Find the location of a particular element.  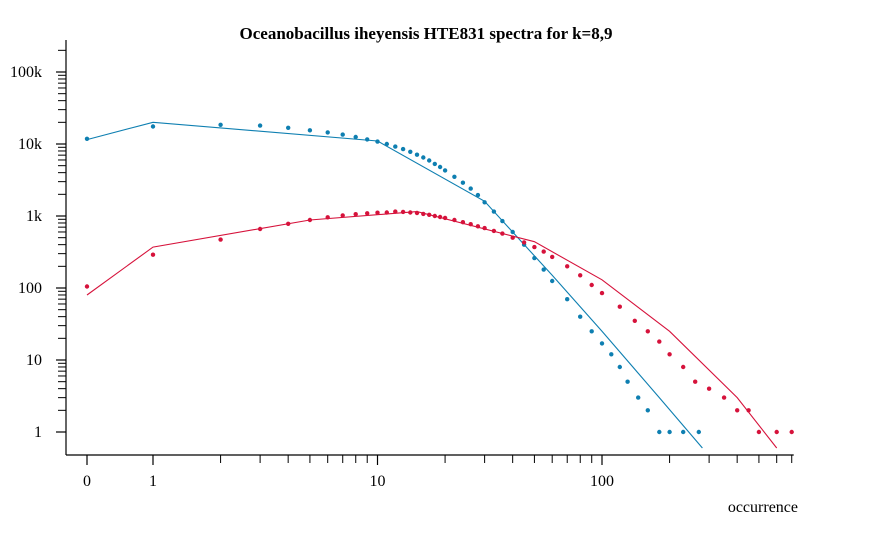

x-tick-label: 100 is located at coordinates (602, 481).